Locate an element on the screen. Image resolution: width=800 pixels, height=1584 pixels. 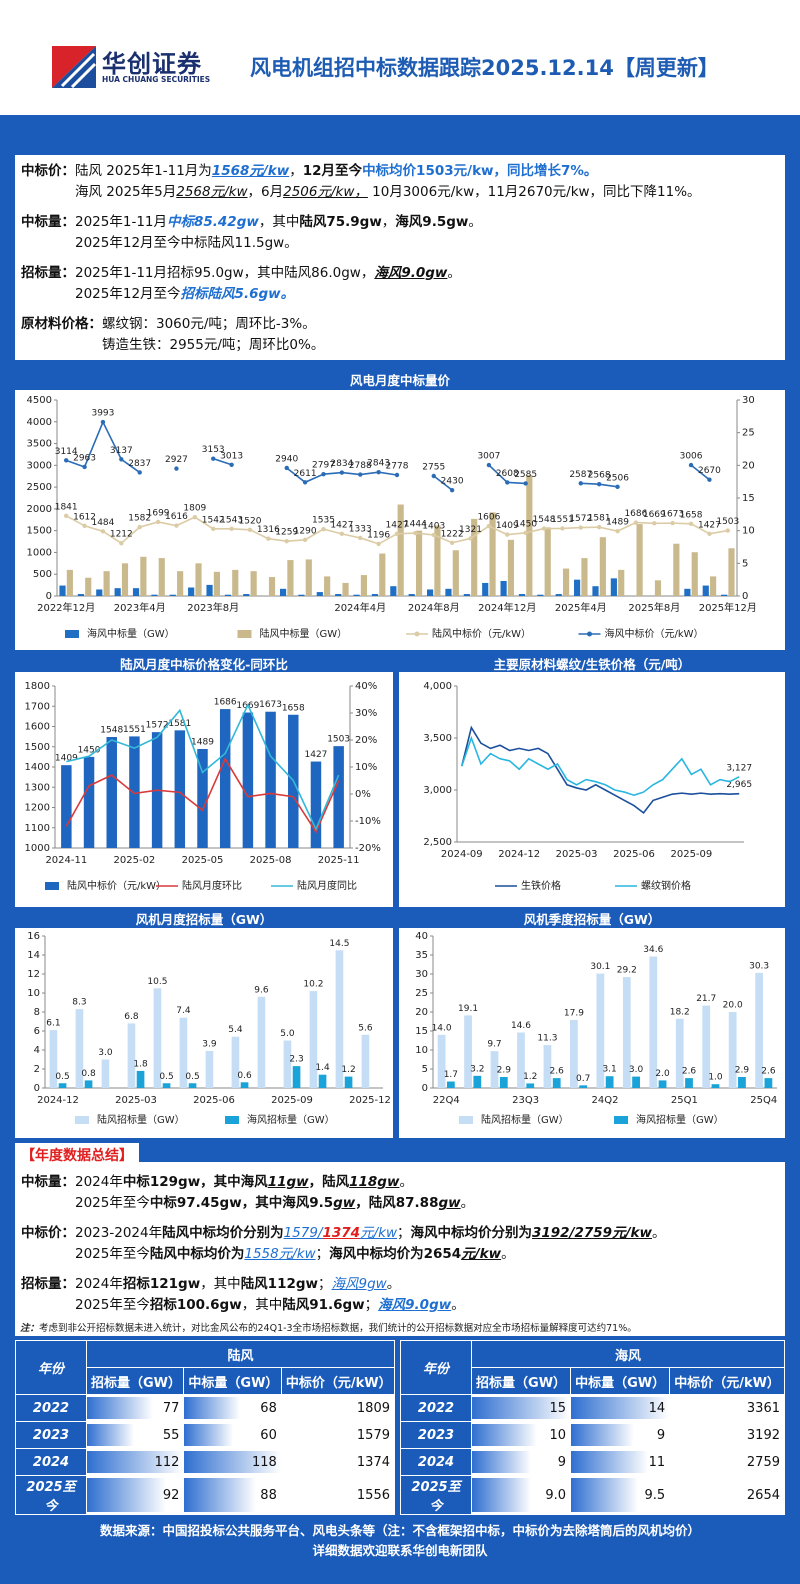
y2-tick-label: 10% is located at coordinates (366, 767).